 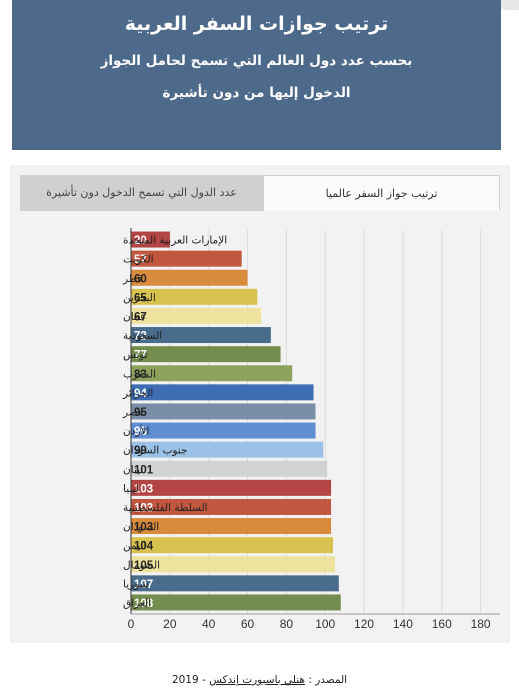 I want to click on category-label: السلطة الفلسطينية, so click(x=165, y=508).